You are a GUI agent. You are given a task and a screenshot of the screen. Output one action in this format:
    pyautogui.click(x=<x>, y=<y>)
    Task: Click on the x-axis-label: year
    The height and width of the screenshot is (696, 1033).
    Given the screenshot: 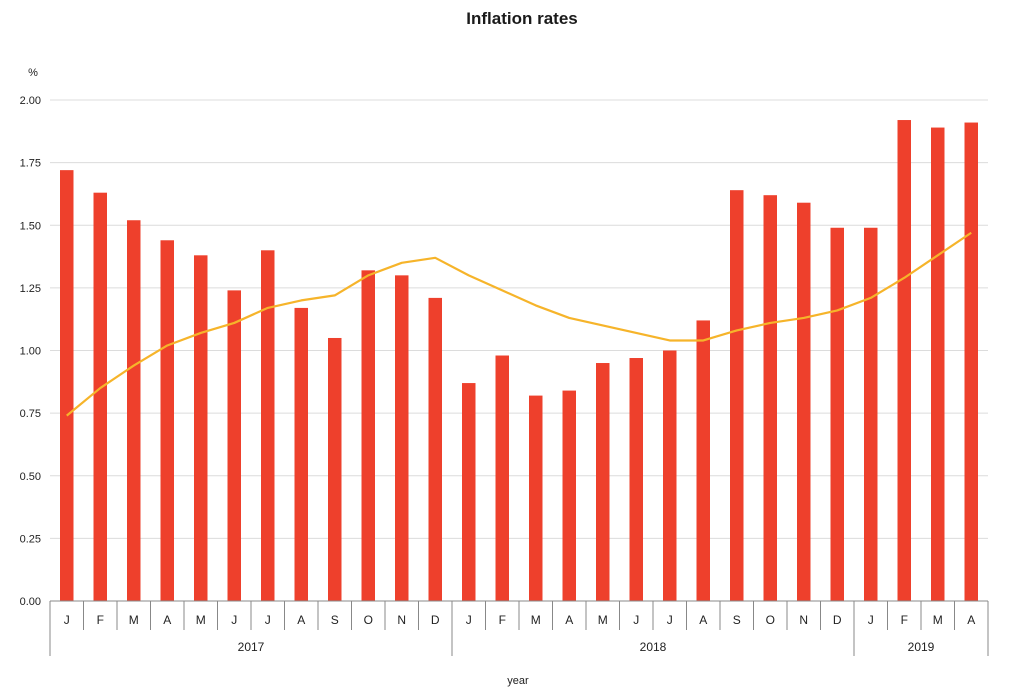 What is the action you would take?
    pyautogui.click(x=518, y=681)
    